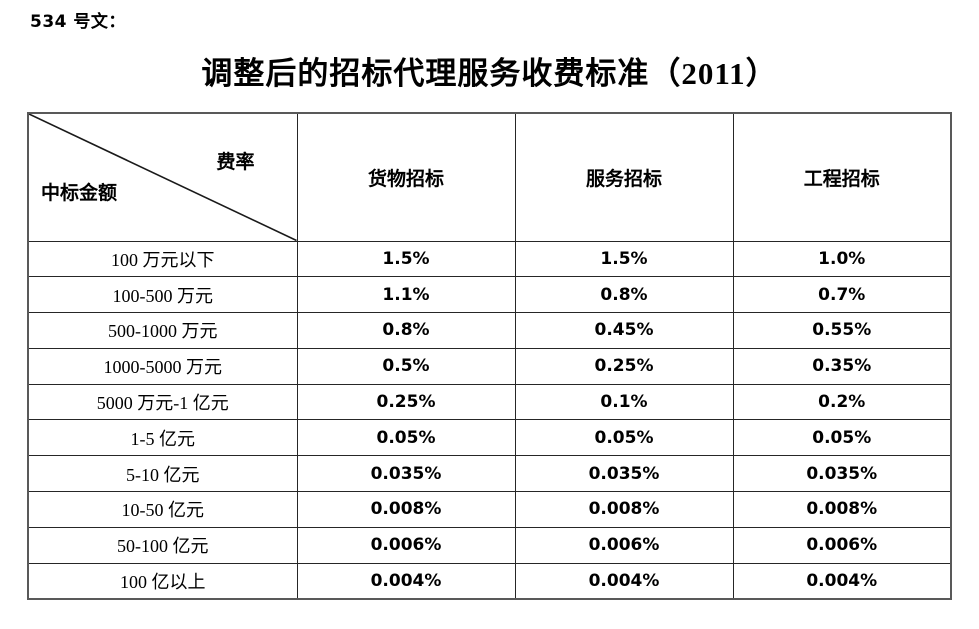 This screenshot has height=629, width=979. I want to click on table-row: 100-500 万元 1.1% 0.8% 0.7%, so click(489, 295).